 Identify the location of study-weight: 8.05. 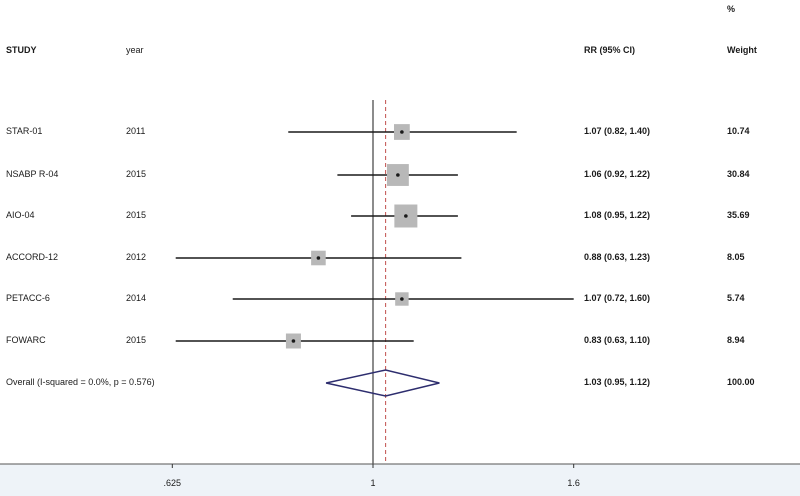
(736, 257).